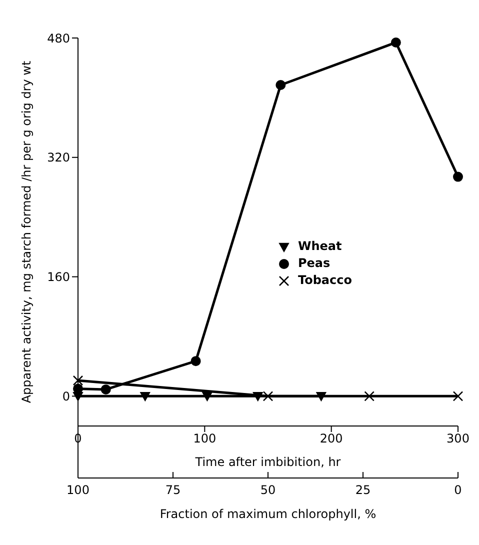 The image size is (479, 545). I want to click on x-tick-label: 300, so click(458, 439).